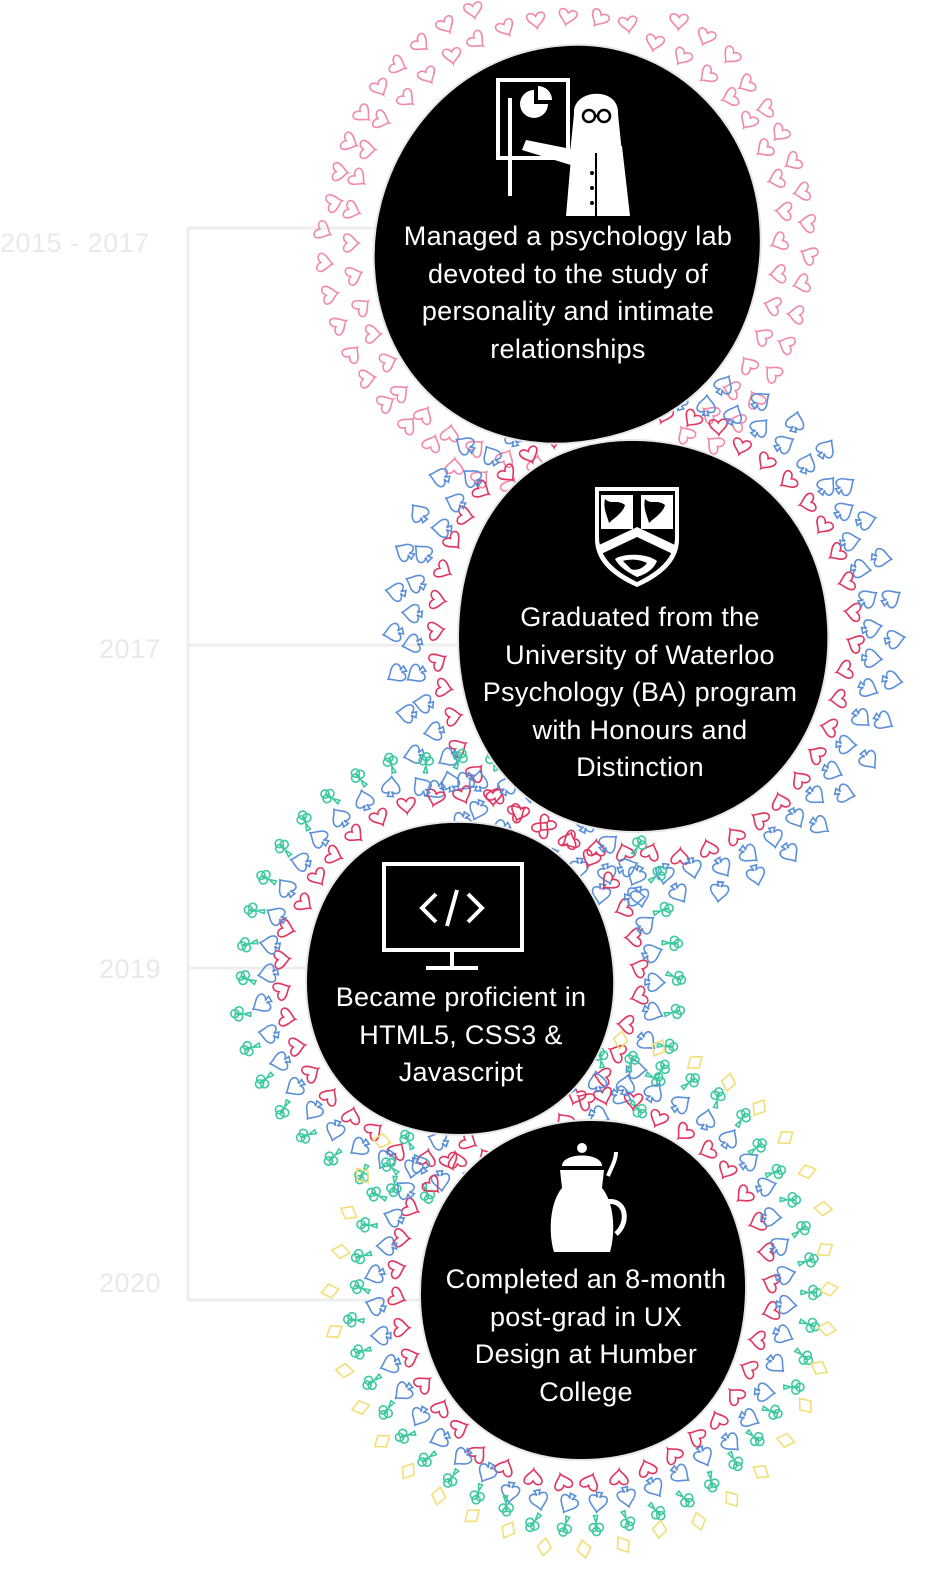 The image size is (939, 1591). Describe the element at coordinates (130, 1283) in the screenshot. I see `year-label-2020: 2020` at that location.